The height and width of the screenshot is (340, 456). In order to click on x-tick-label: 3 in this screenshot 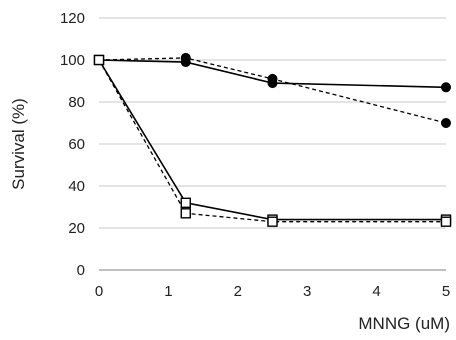, I will do `click(307, 291)`.